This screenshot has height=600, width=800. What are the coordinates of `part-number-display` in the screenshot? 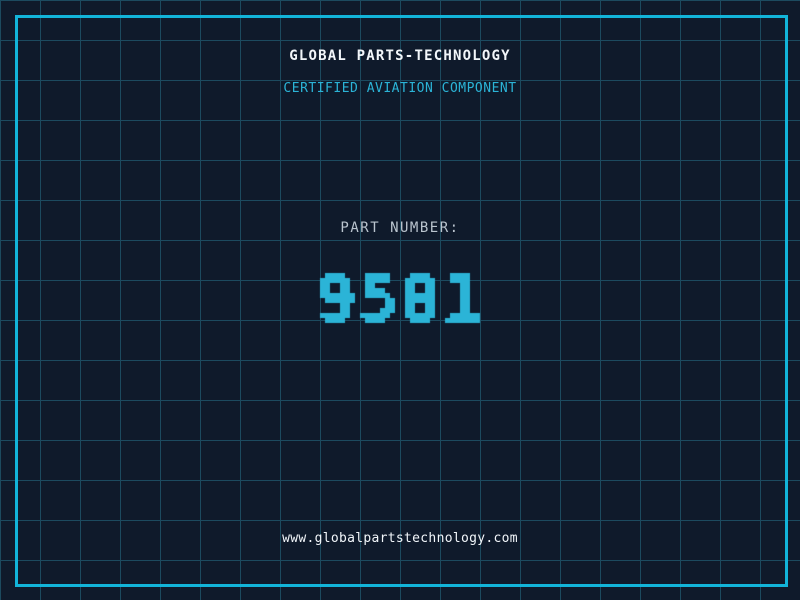 It's located at (400, 298).